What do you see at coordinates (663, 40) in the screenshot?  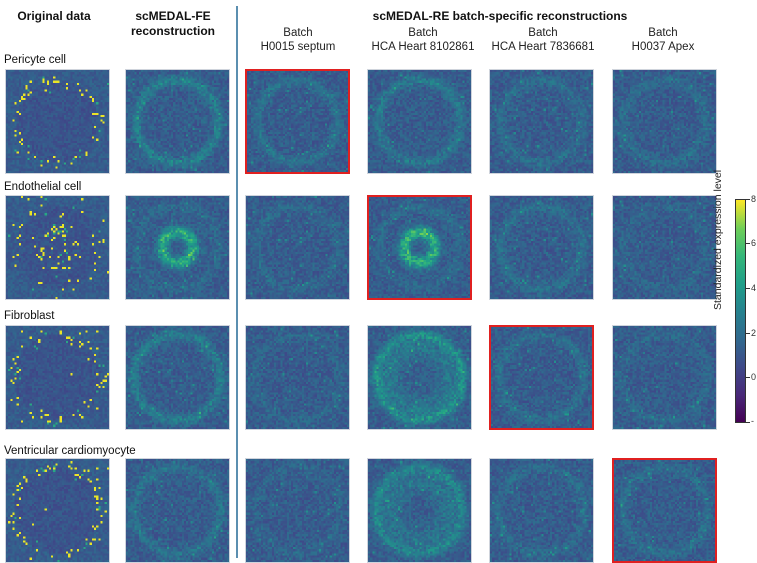 I see `header-batch-3: Batch H0037 Apex` at bounding box center [663, 40].